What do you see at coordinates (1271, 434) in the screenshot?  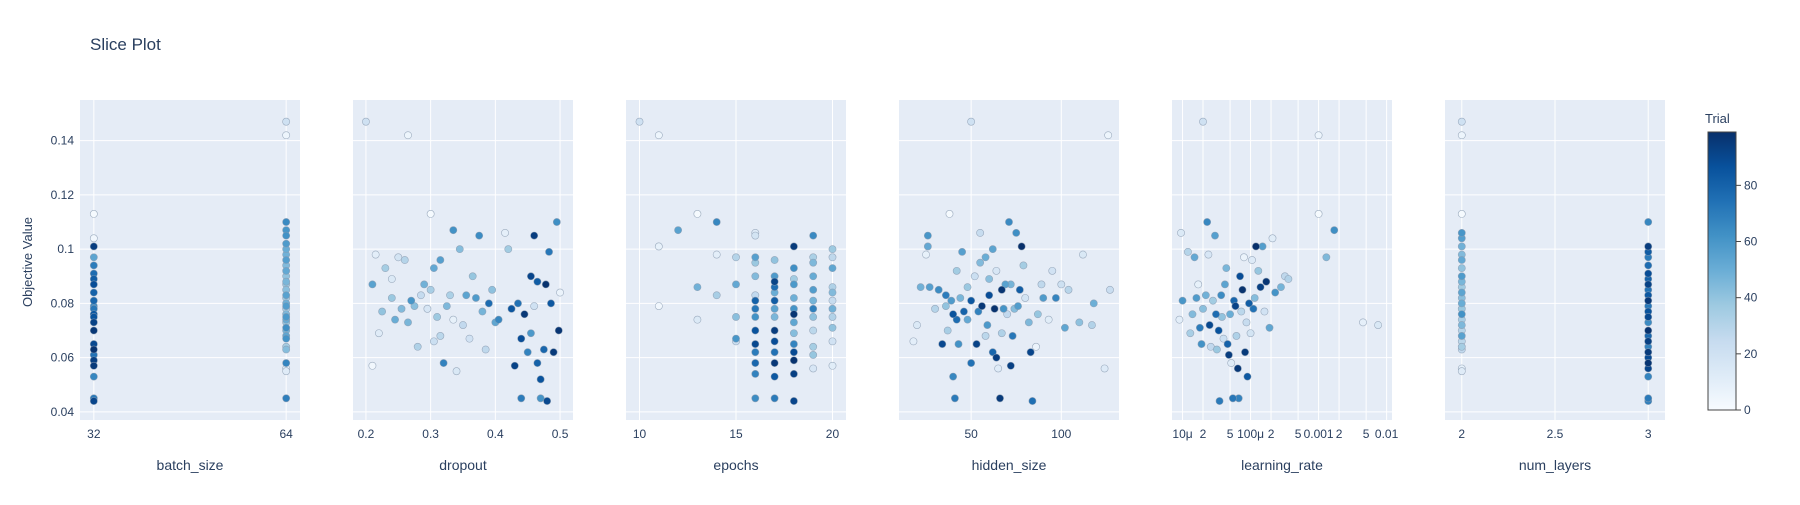 I see `x-tick-label: 2` at bounding box center [1271, 434].